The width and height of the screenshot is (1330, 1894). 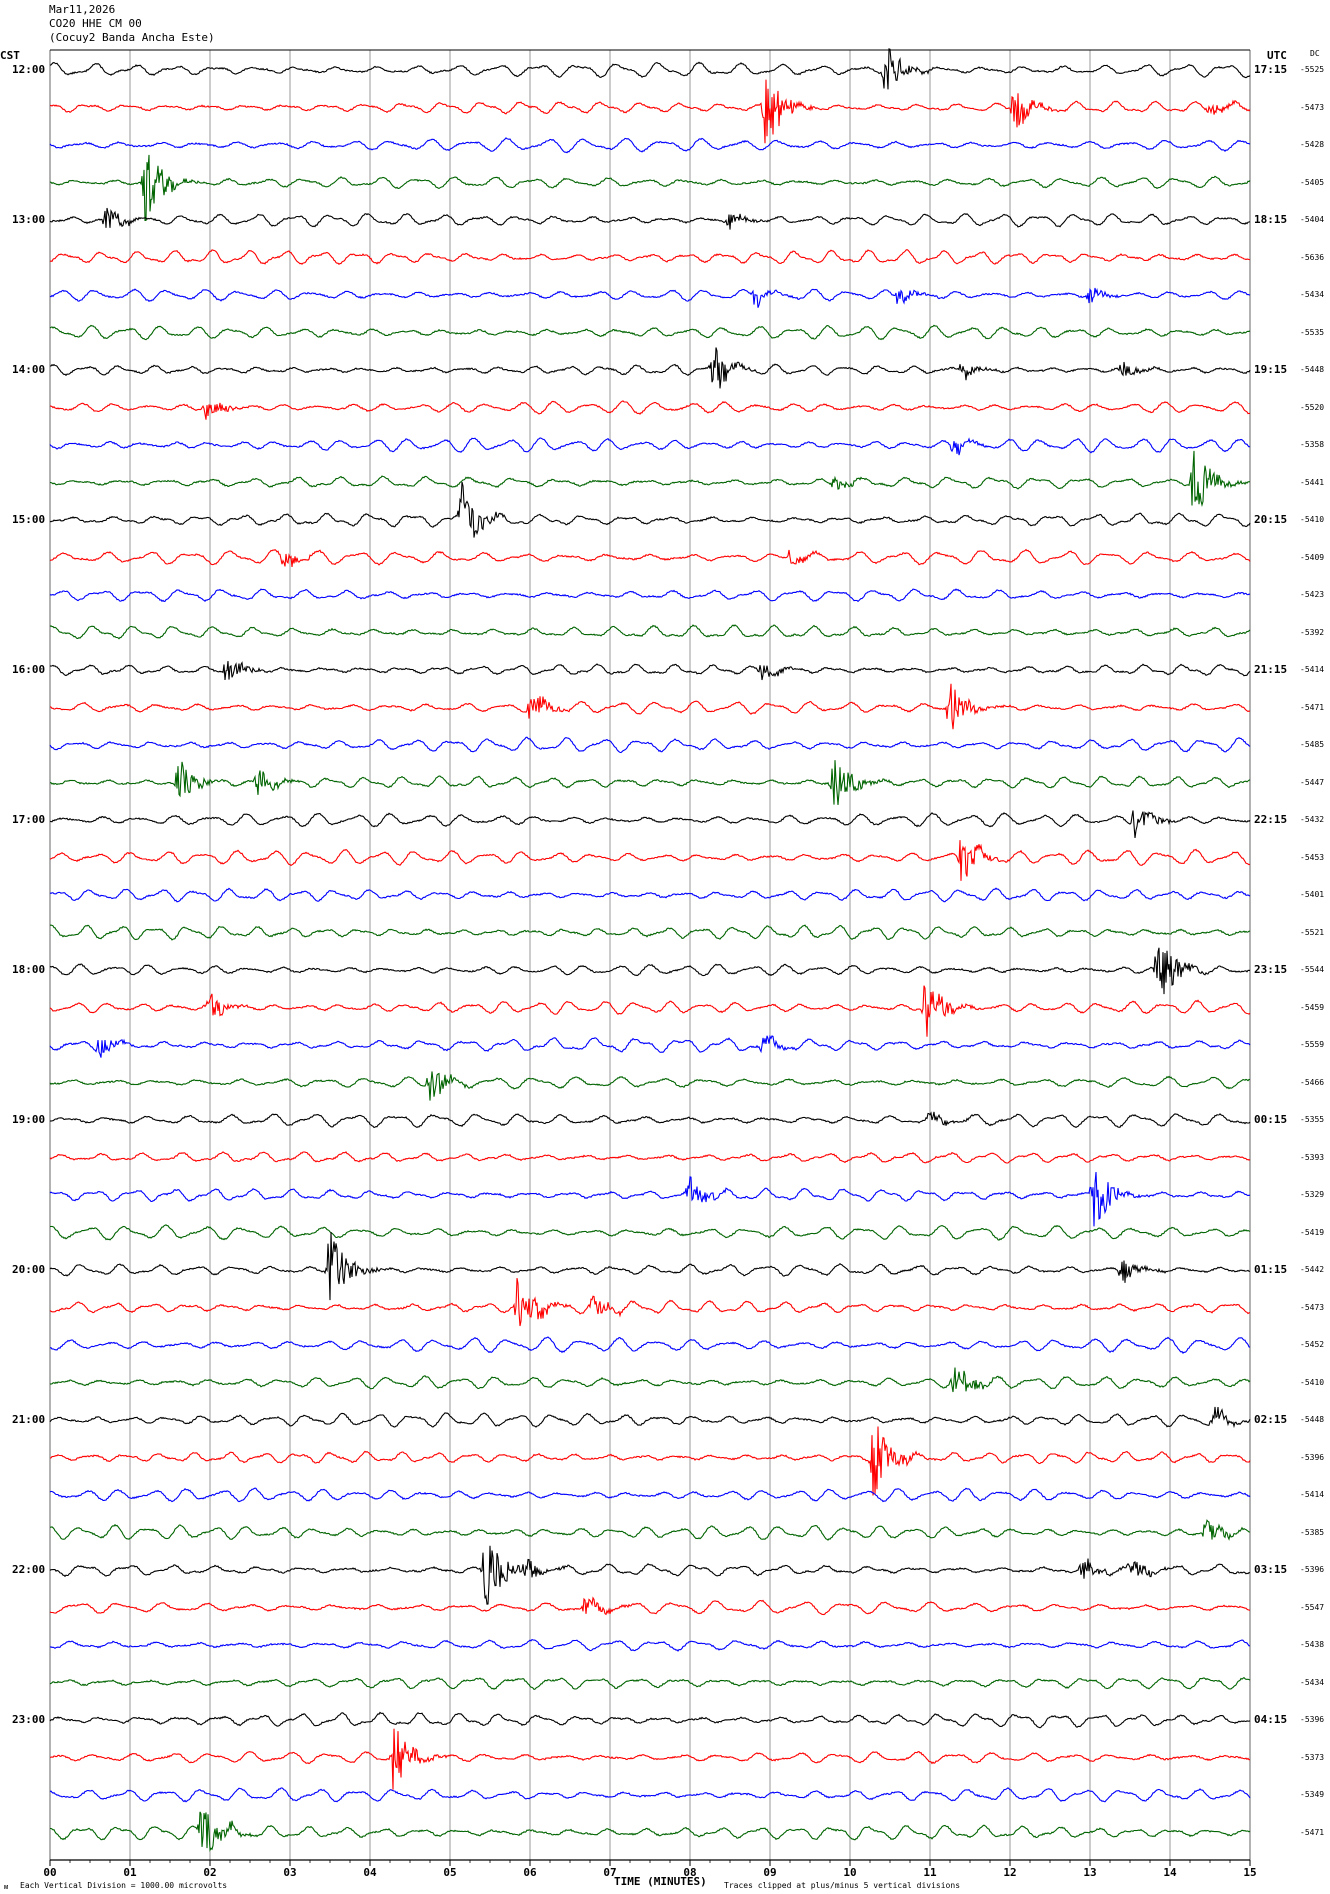 I want to click on cst-hour-label: 18:00, so click(x=29, y=969).